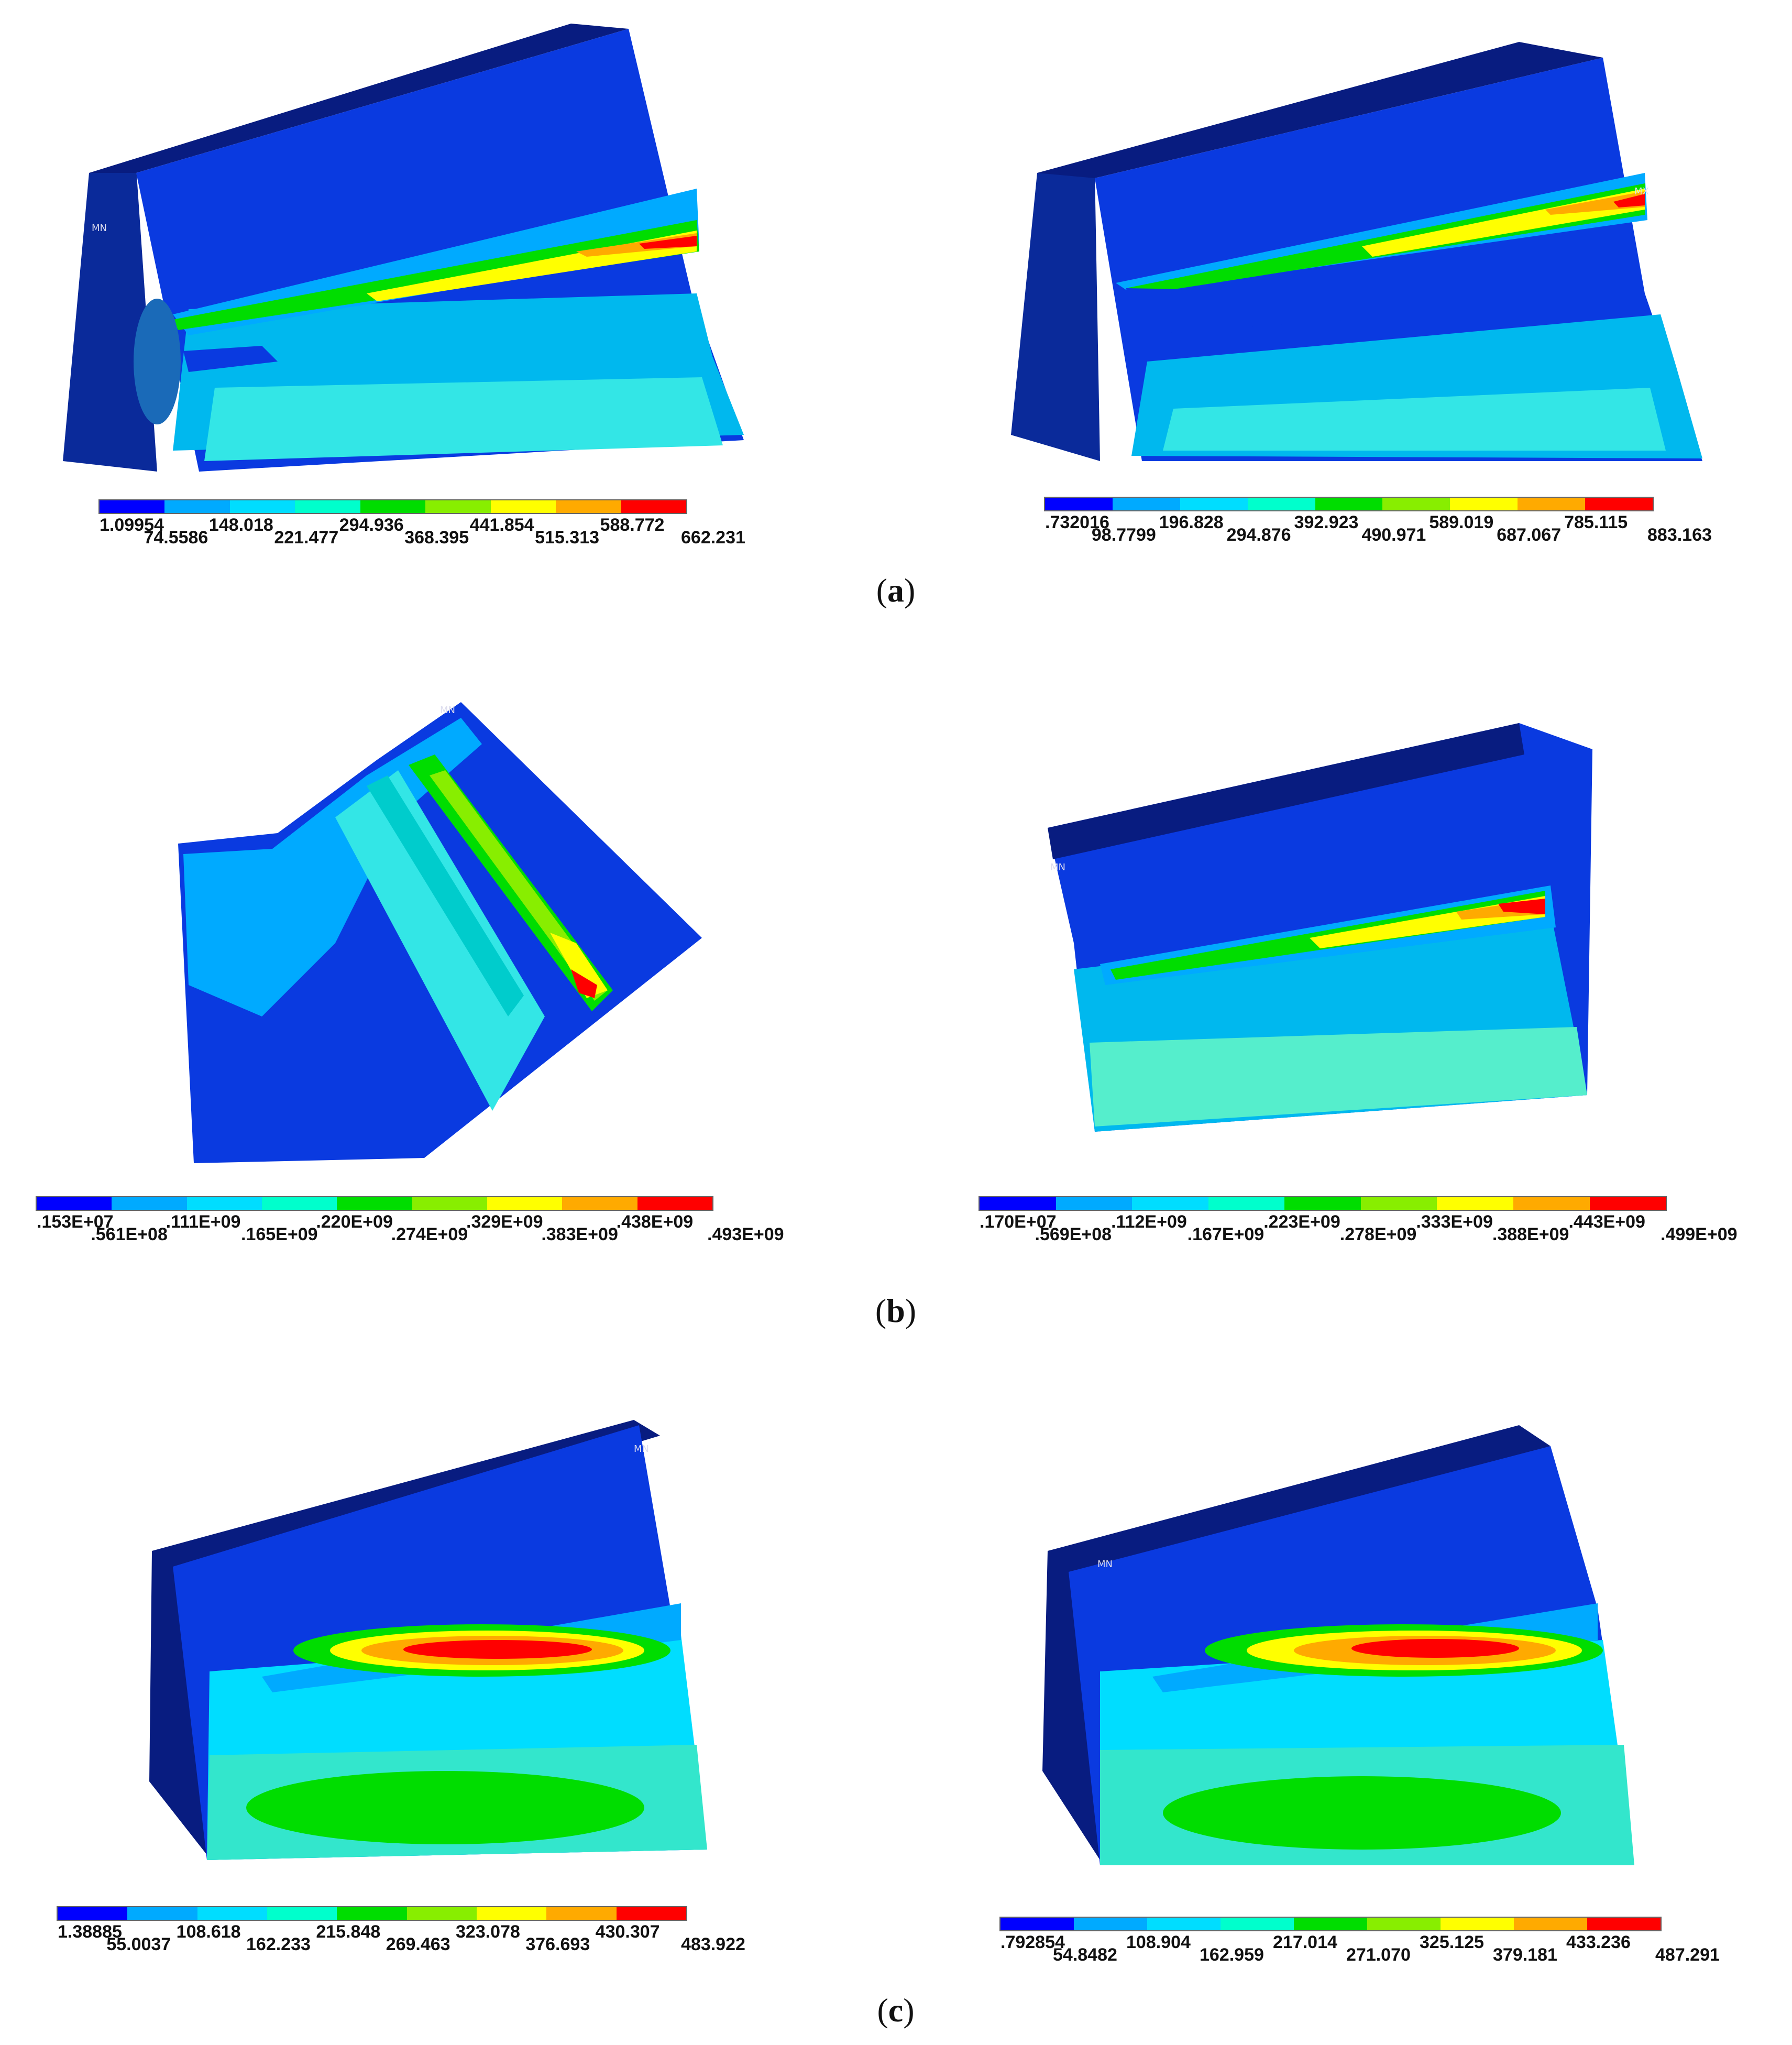 Image resolution: width=1792 pixels, height=2045 pixels. I want to click on legend-tick-label: .274E+09, so click(429, 1234).